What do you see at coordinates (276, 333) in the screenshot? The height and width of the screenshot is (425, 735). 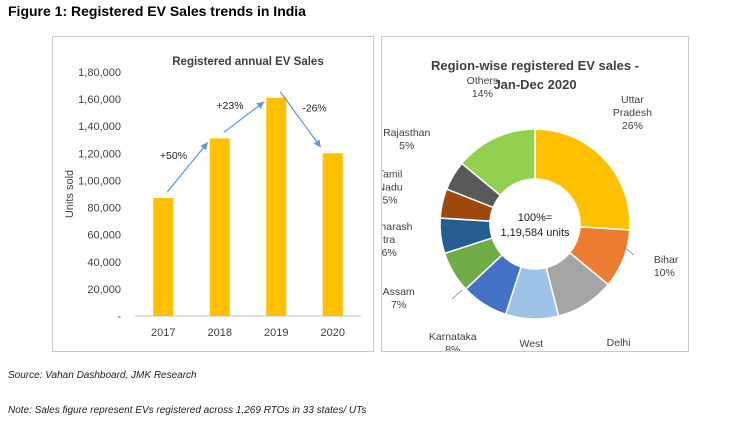 I see `x-tick-label: 2019` at bounding box center [276, 333].